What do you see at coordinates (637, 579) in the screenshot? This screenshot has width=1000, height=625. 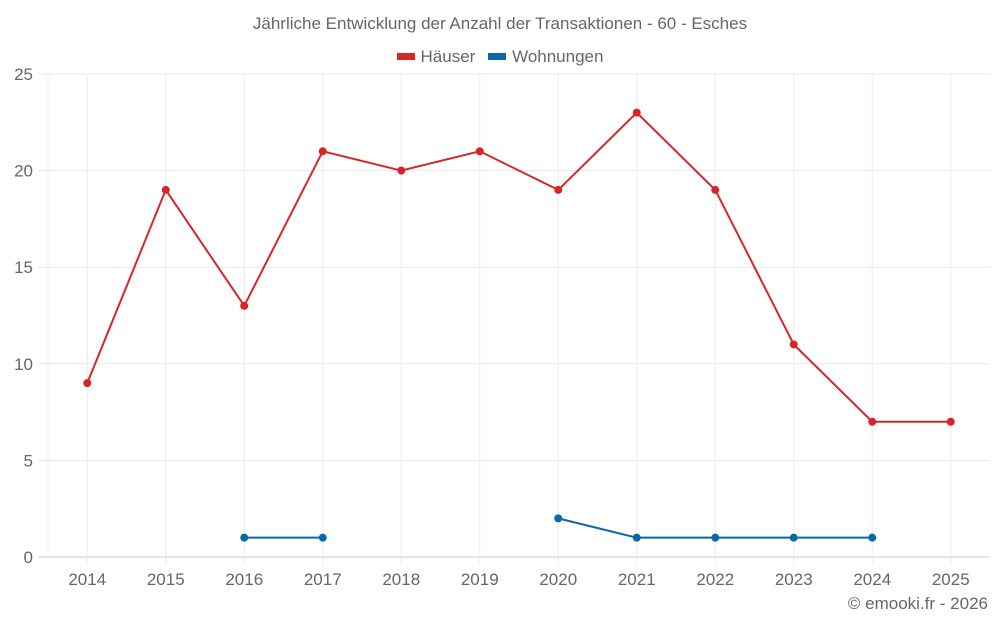 I see `svg-text: 2021` at bounding box center [637, 579].